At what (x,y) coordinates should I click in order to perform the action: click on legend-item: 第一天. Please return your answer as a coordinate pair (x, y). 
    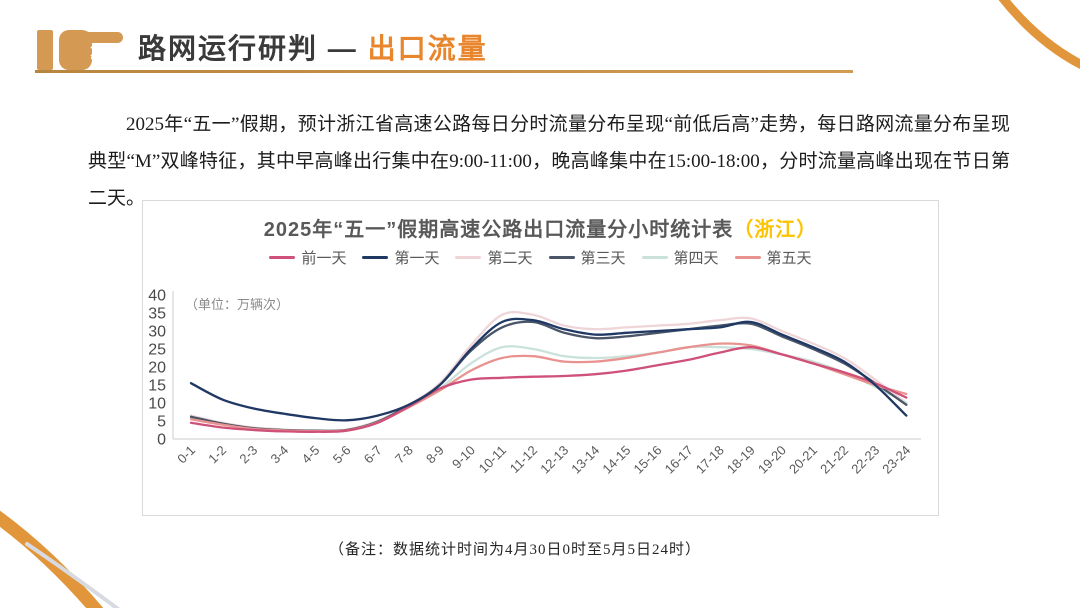
    Looking at the image, I should click on (400, 257).